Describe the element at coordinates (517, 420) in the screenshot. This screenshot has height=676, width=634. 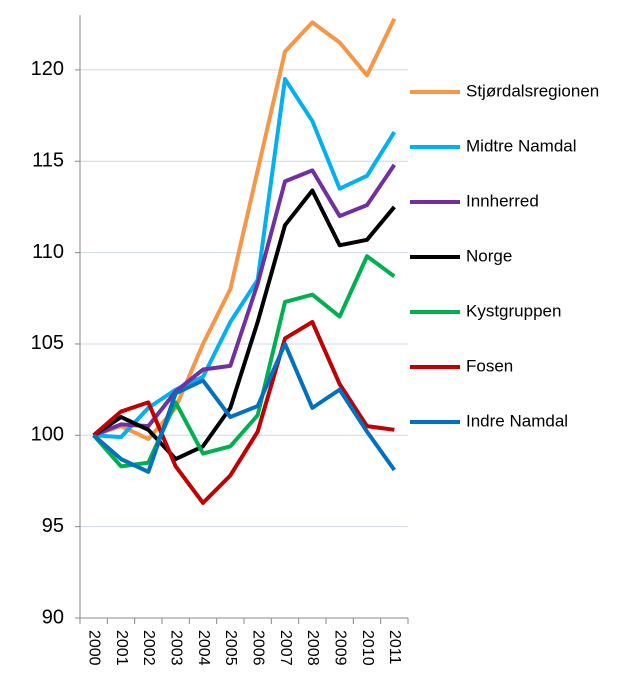
I see `legend-label: Indre Namdal` at that location.